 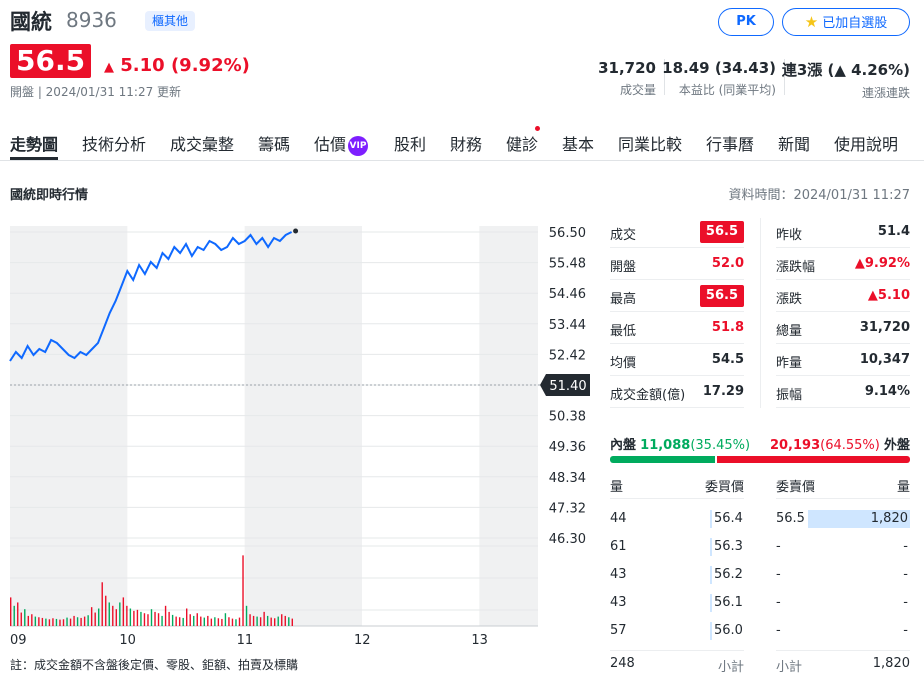 What do you see at coordinates (888, 295) in the screenshot?
I see `quote-value-right-2: ▲5.10` at bounding box center [888, 295].